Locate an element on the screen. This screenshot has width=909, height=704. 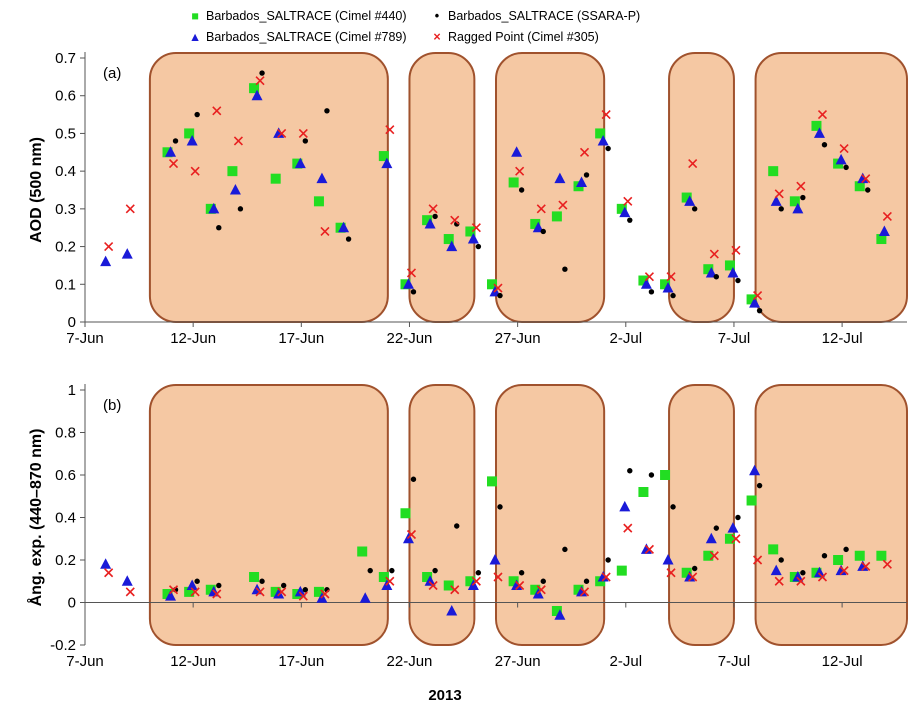
x-tick-label: 2-Jul is located at coordinates (626, 338).